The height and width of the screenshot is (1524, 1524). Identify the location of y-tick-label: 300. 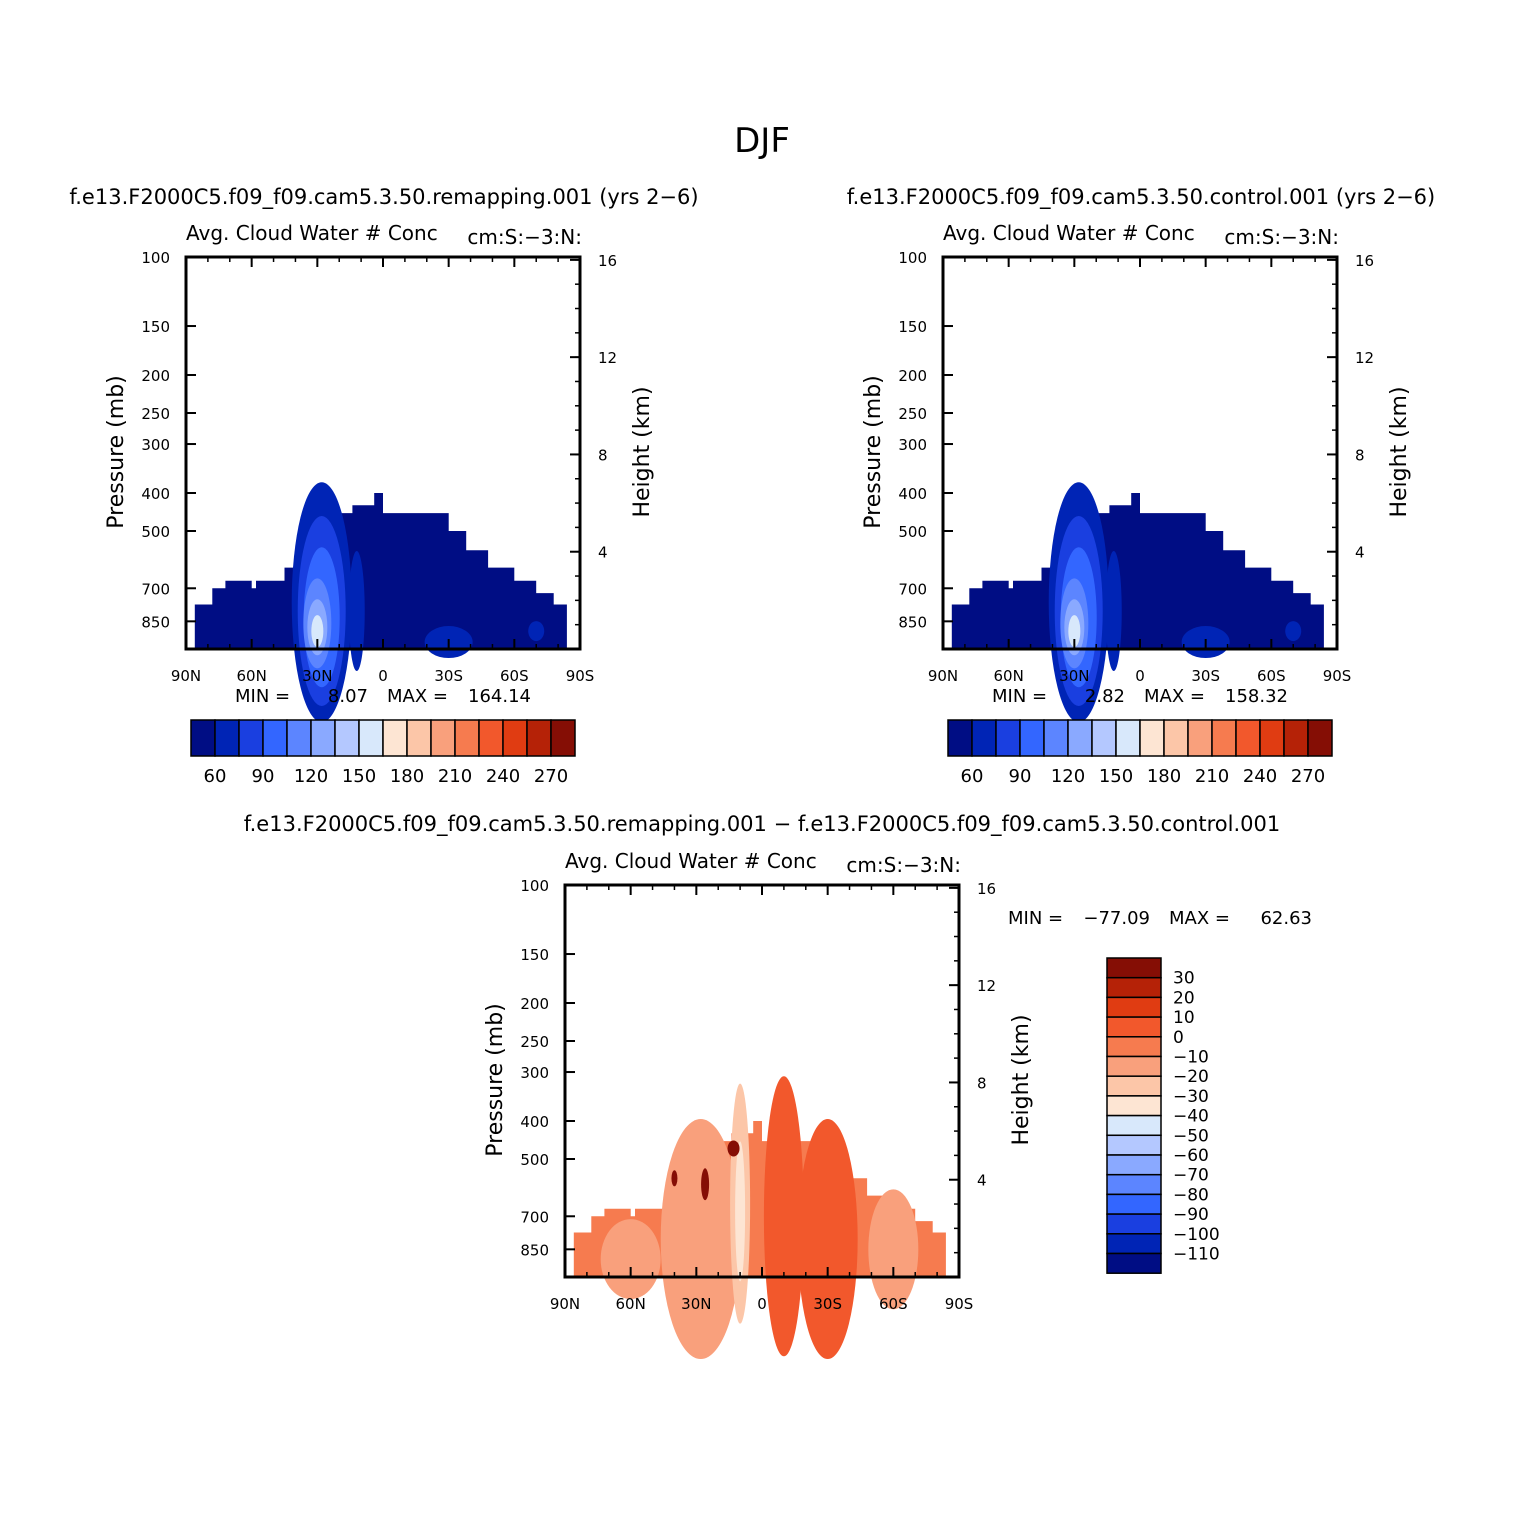
(912, 445).